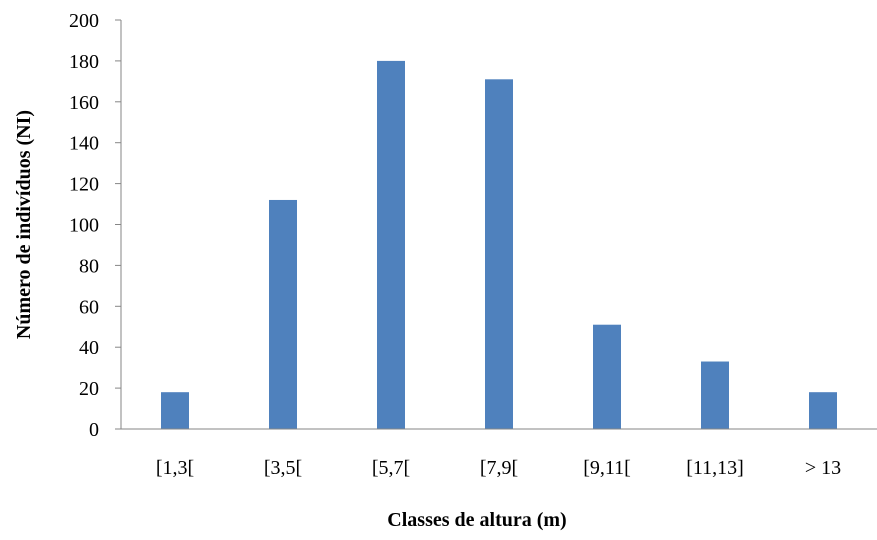  What do you see at coordinates (94, 430) in the screenshot?
I see `y-tick-label: 0` at bounding box center [94, 430].